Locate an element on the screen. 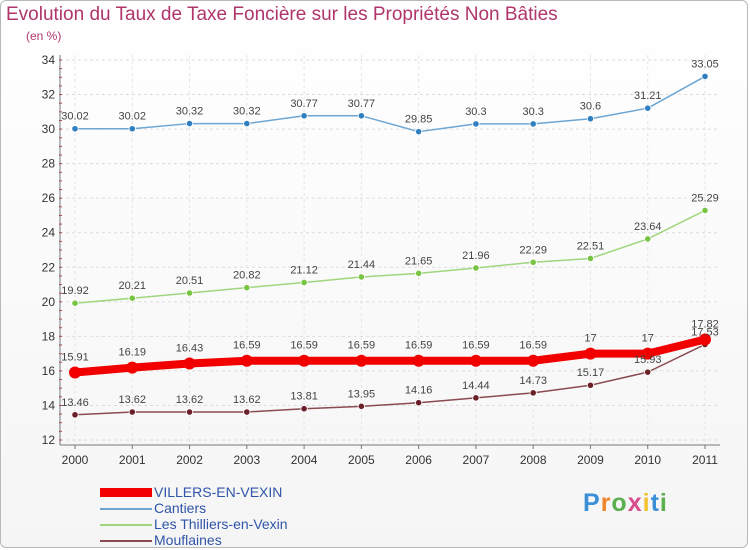 This screenshot has width=750, height=550. data-label-mouflaines: 13.46 is located at coordinates (75, 403).